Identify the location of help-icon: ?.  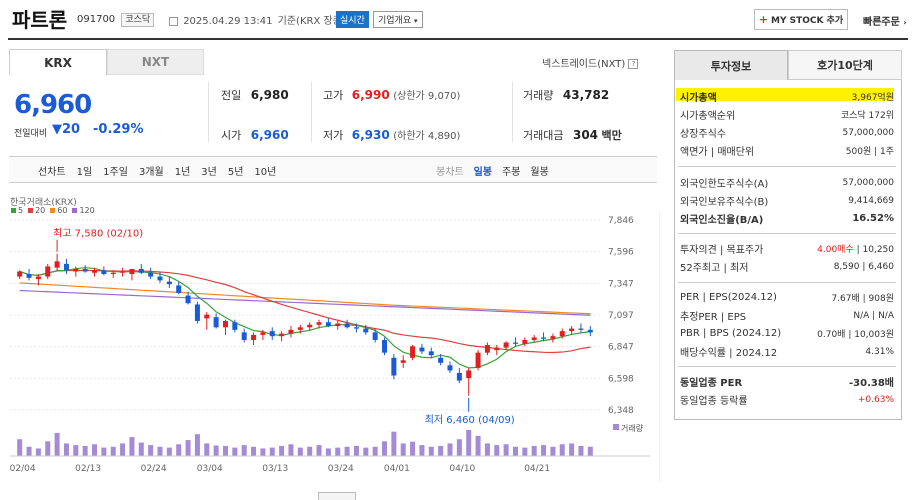
(633, 64).